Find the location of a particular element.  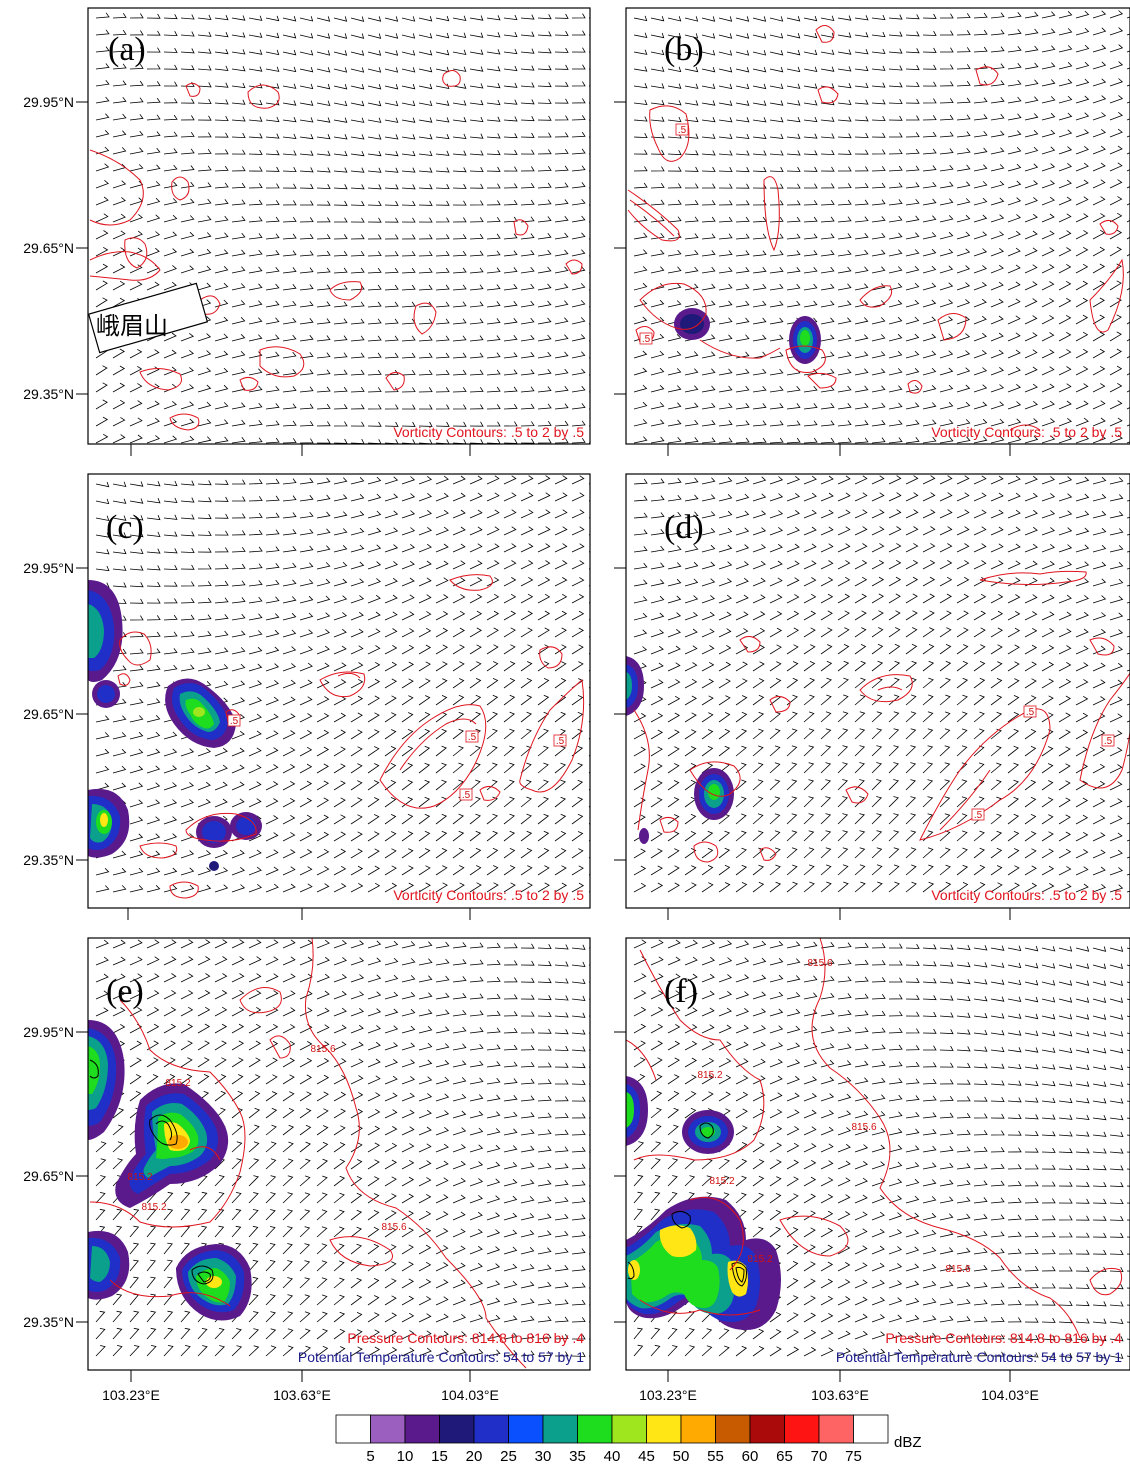

ticks-b is located at coordinates (812, 278).